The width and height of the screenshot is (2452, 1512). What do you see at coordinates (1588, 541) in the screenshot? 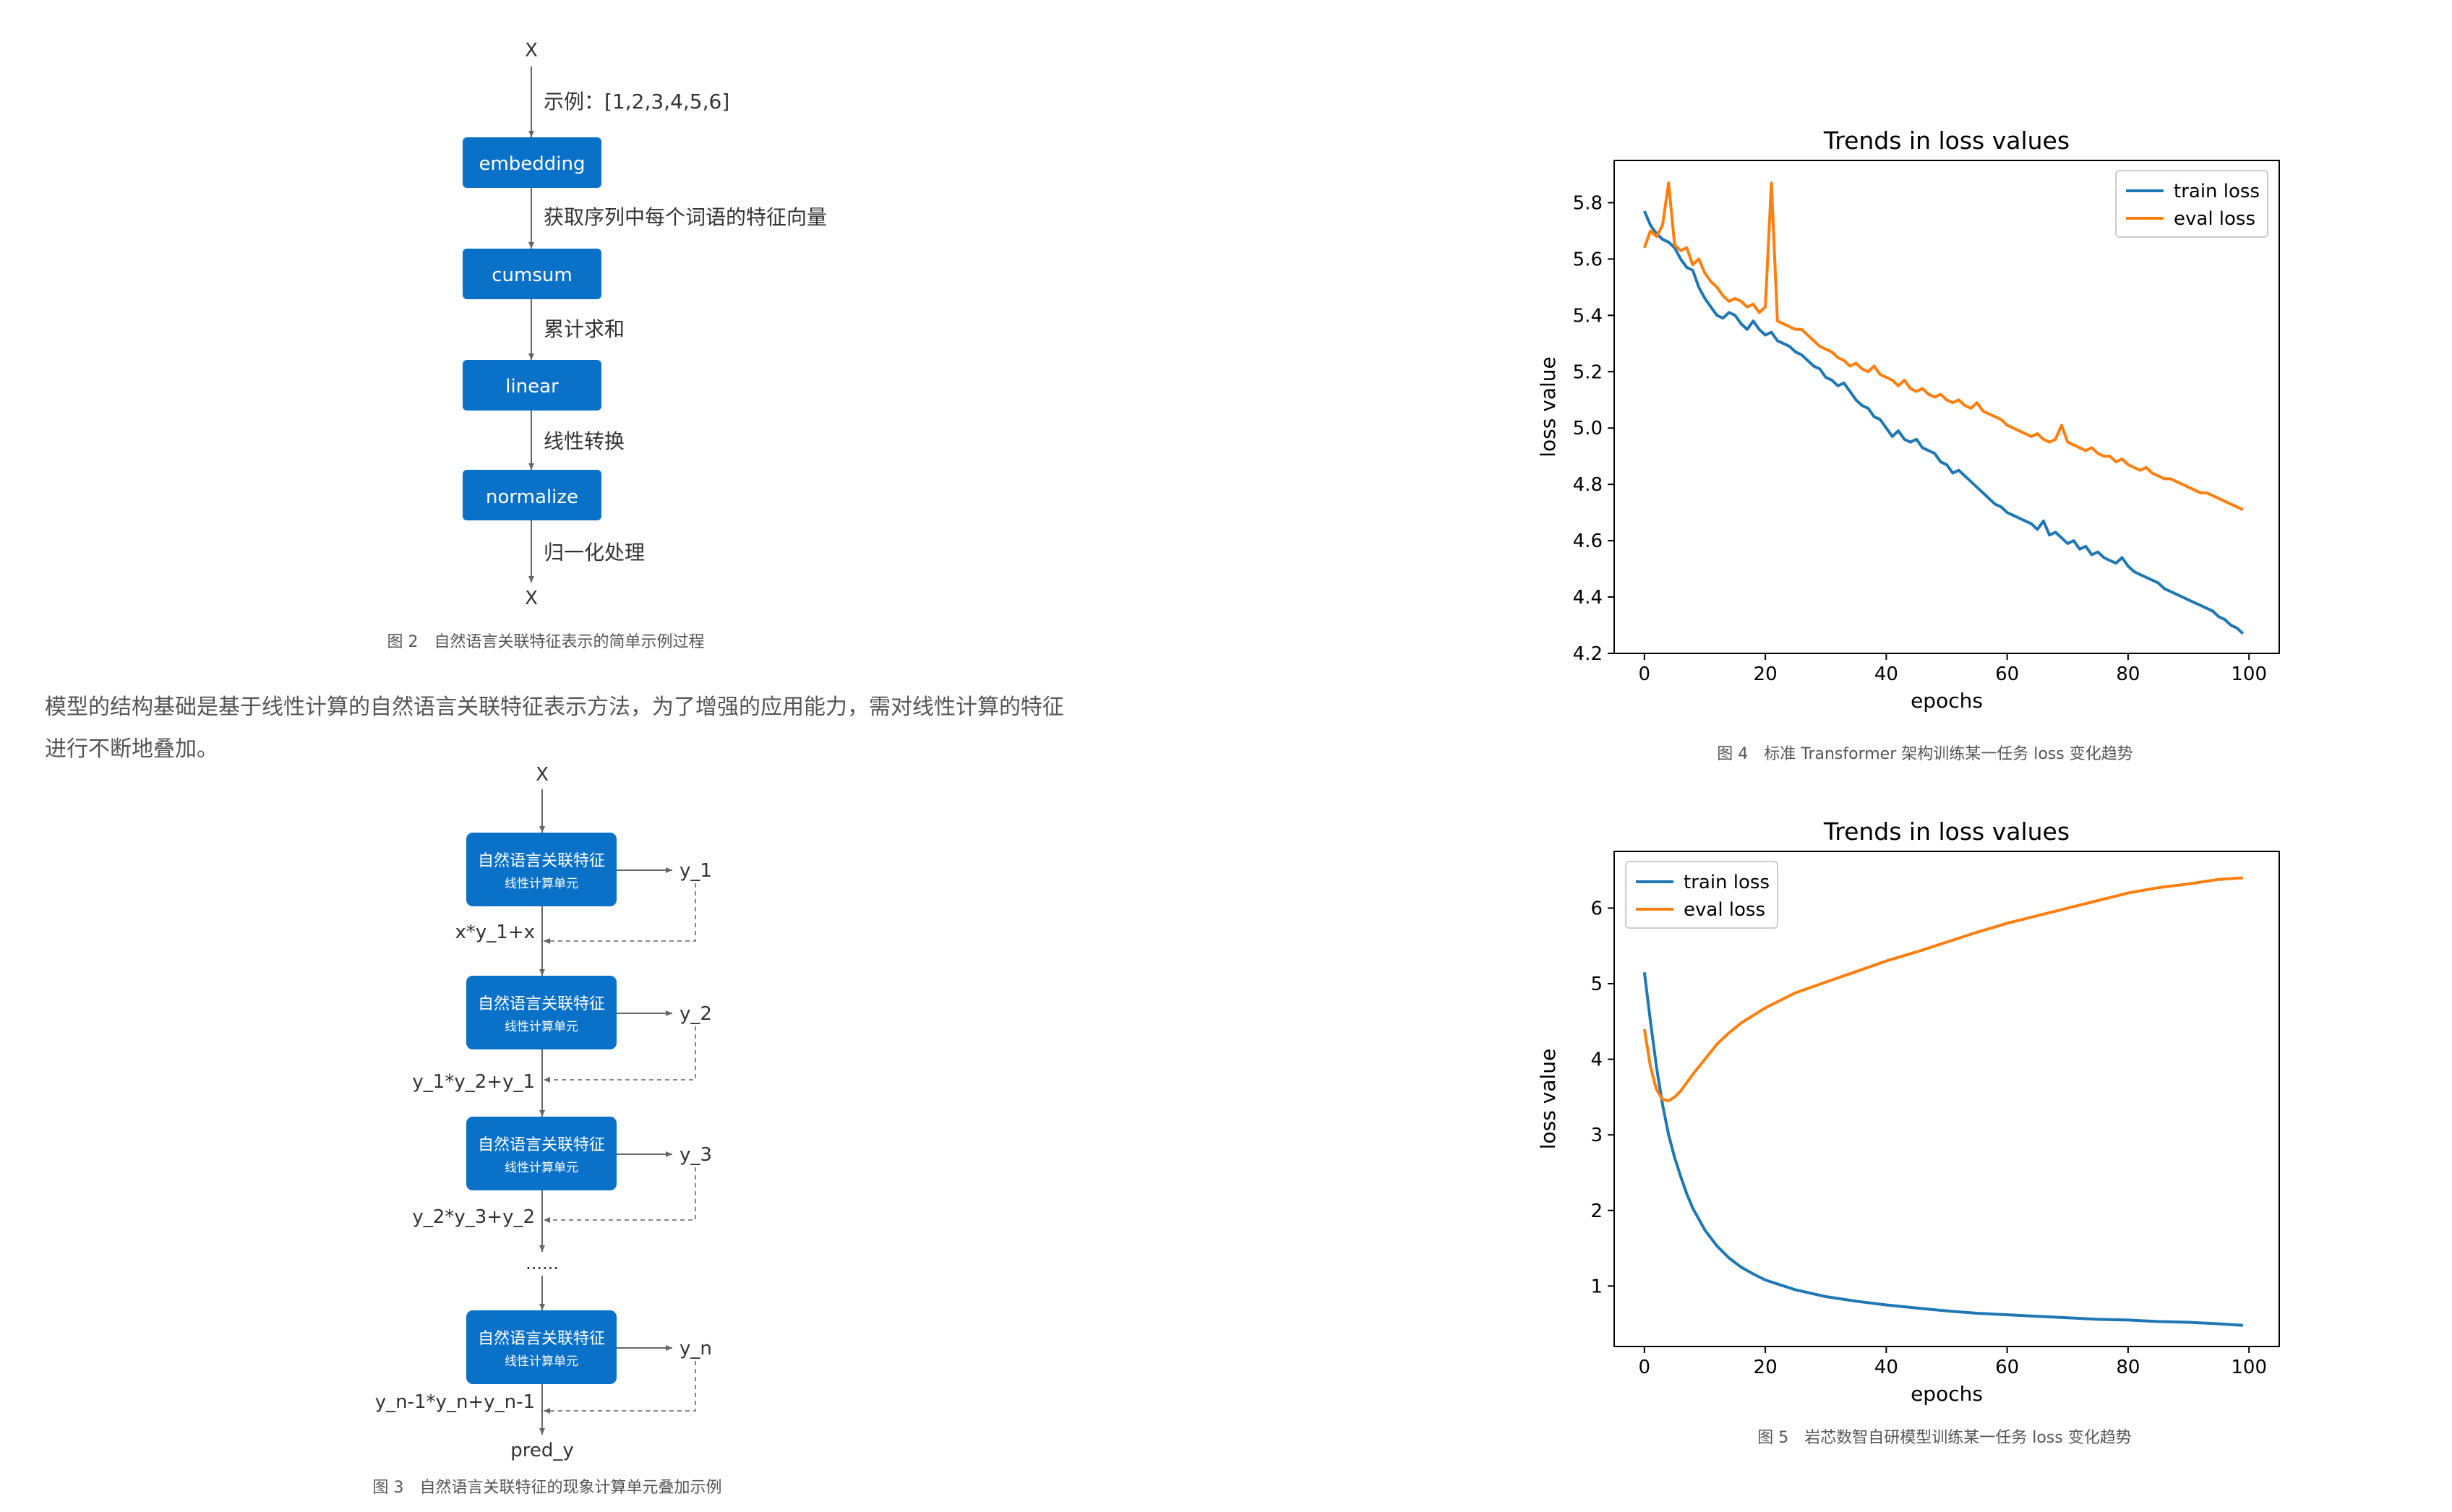
I see `y-tick-label: 4.6` at bounding box center [1588, 541].